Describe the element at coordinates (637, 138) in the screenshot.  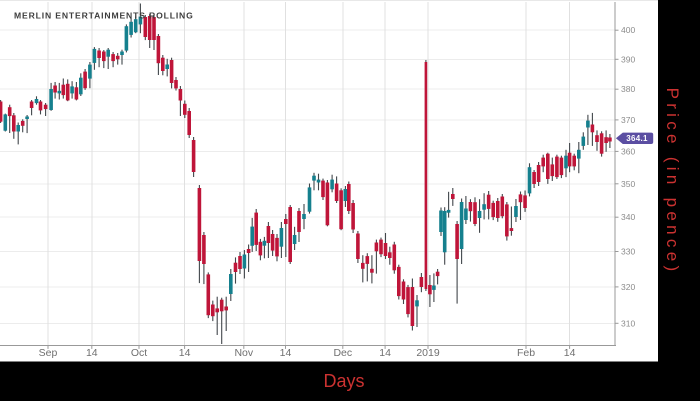
I see `svg-text: 364.1` at that location.